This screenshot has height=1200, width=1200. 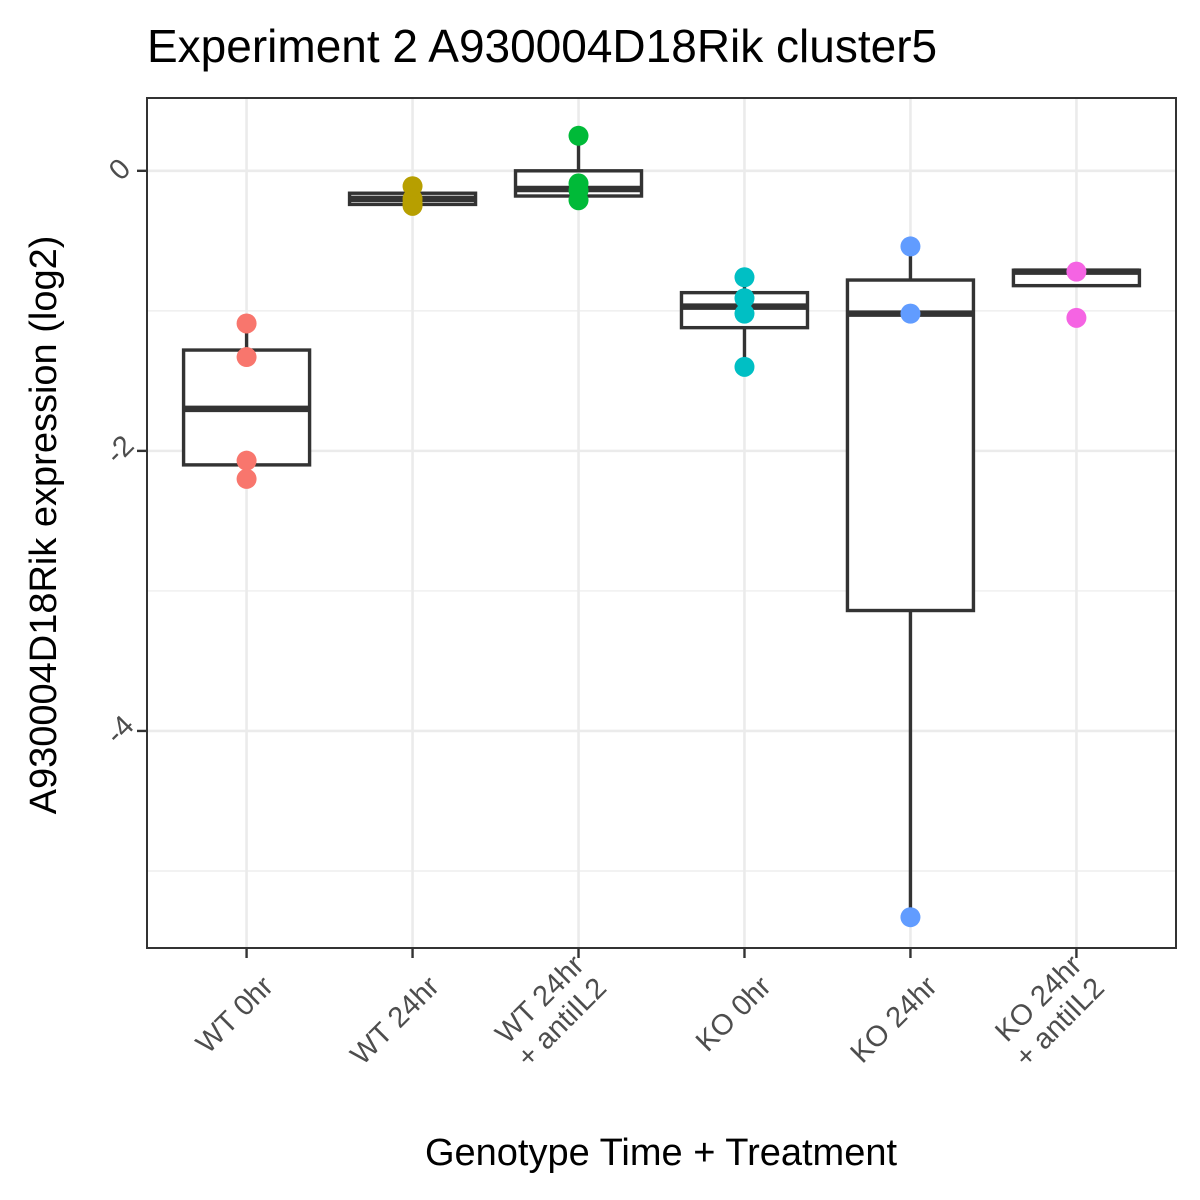 What do you see at coordinates (120, 730) in the screenshot?
I see `y-tick-label: -4` at bounding box center [120, 730].